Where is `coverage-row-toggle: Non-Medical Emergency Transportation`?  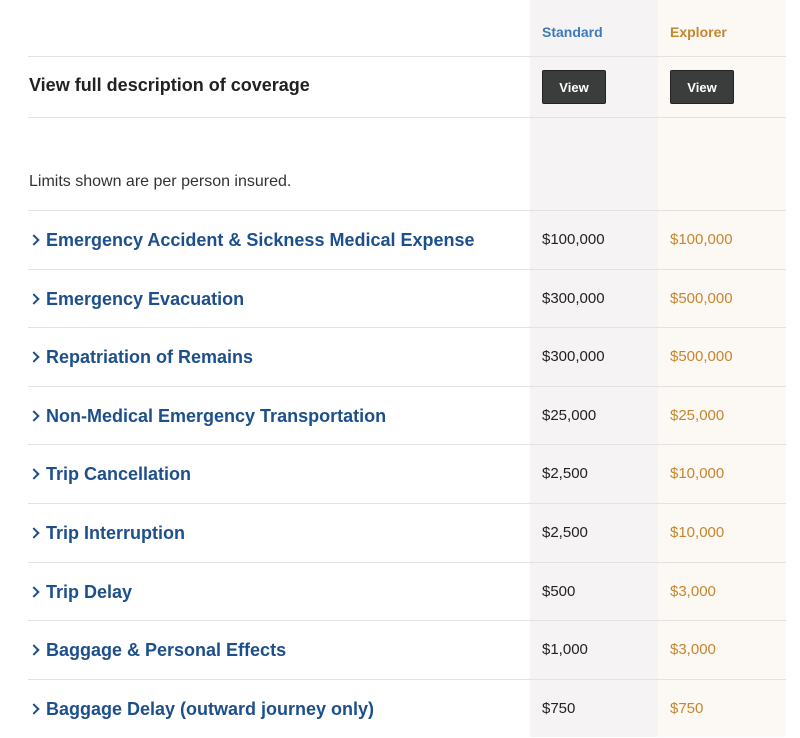 coverage-row-toggle: Non-Medical Emergency Transportation is located at coordinates (207, 416).